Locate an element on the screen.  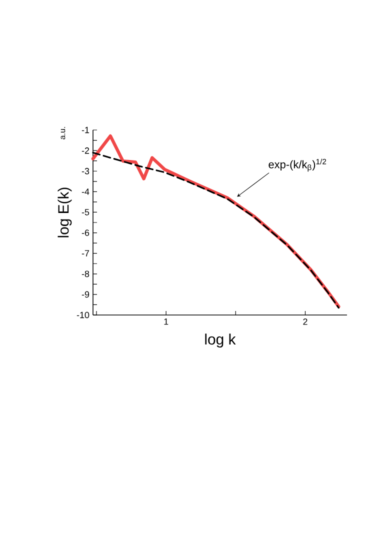
y-tick-label: -10 is located at coordinates (83, 315).